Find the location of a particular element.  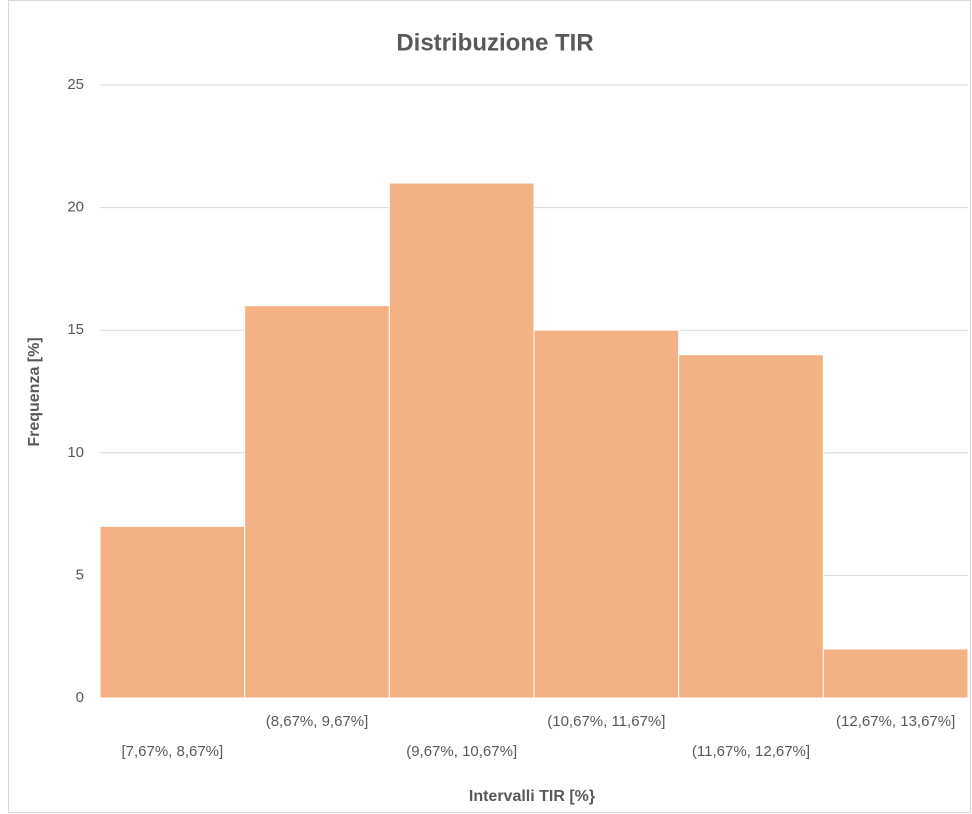

x-tick-label: (8,67%, 9,67%] is located at coordinates (317, 721).